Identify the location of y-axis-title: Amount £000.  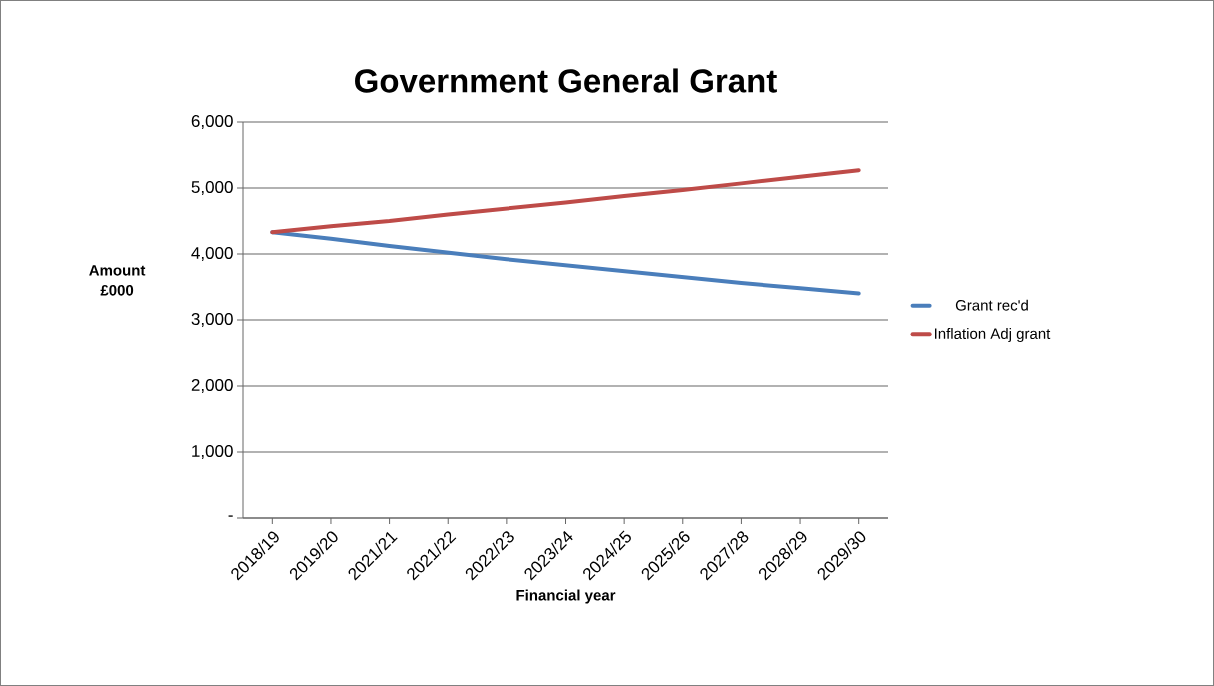
(117, 280).